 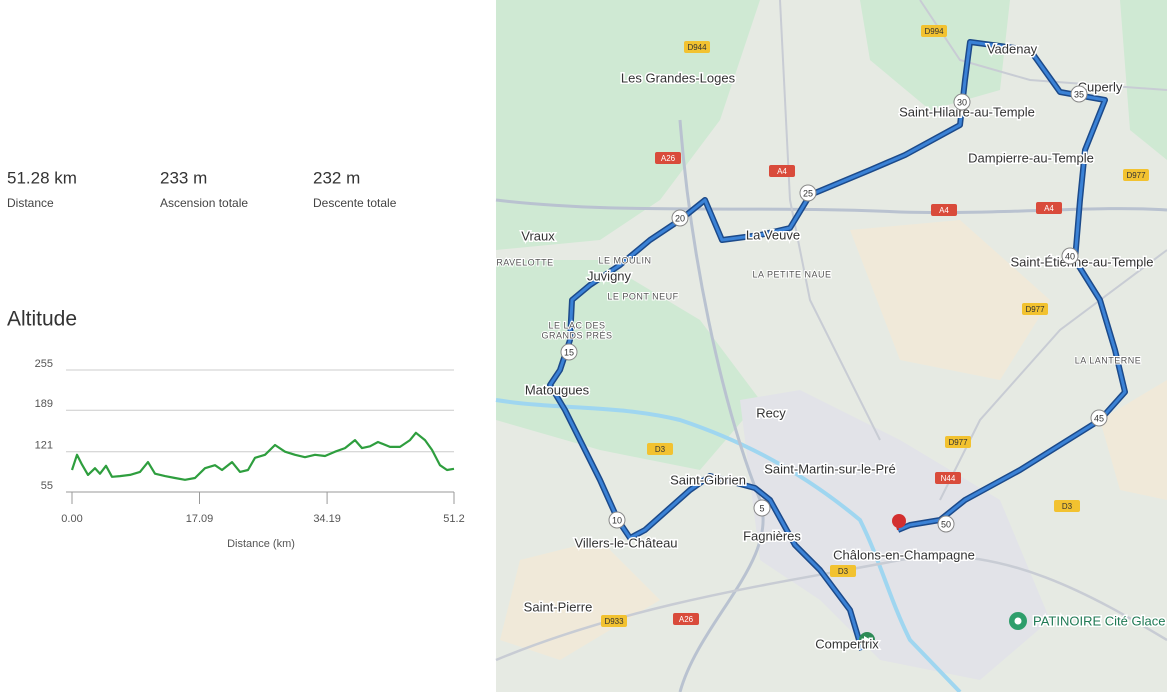 I want to click on poi-label: PATINOIRE Cité Glace, so click(x=1099, y=620).